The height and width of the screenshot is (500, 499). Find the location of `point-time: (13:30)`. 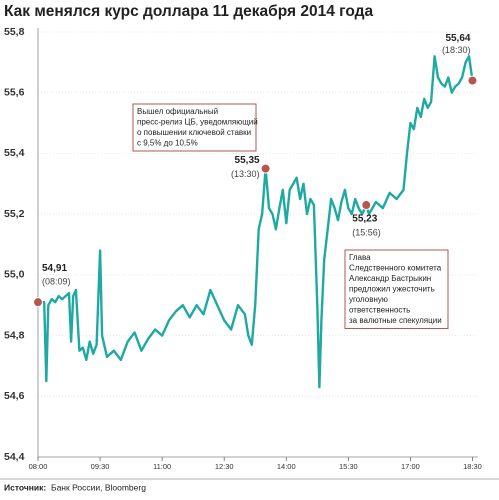

point-time: (13:30) is located at coordinates (245, 174).